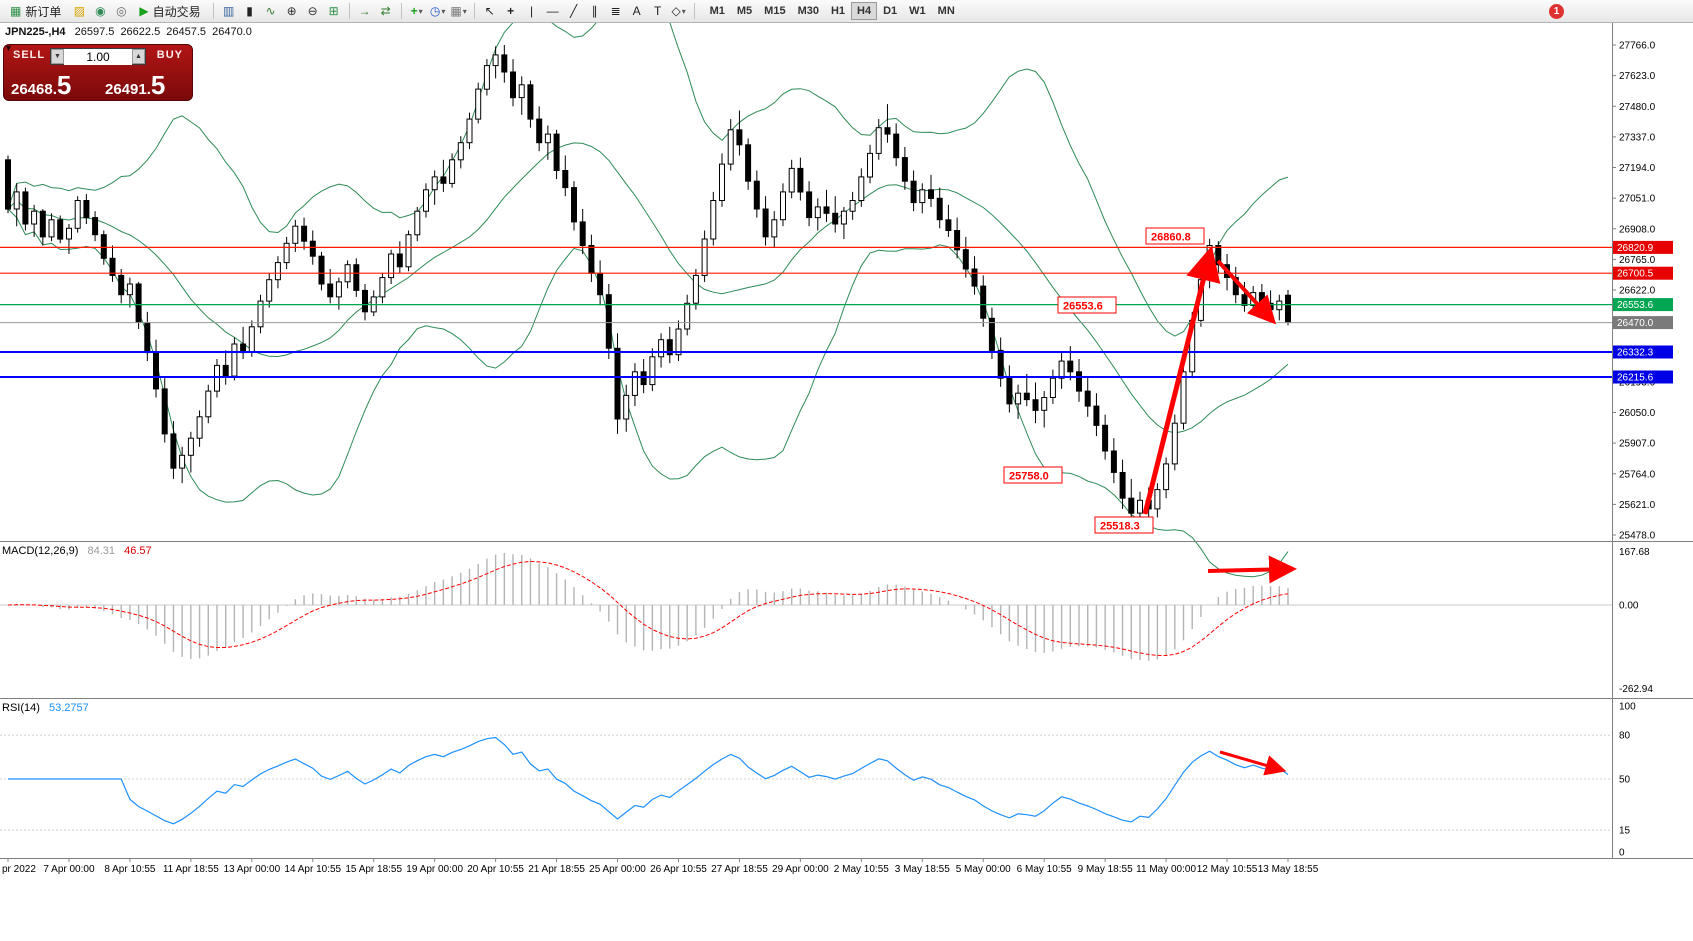 Image resolution: width=1693 pixels, height=941 pixels. I want to click on macd-axis: 167.68 0.00 -262.94, so click(1636, 621).